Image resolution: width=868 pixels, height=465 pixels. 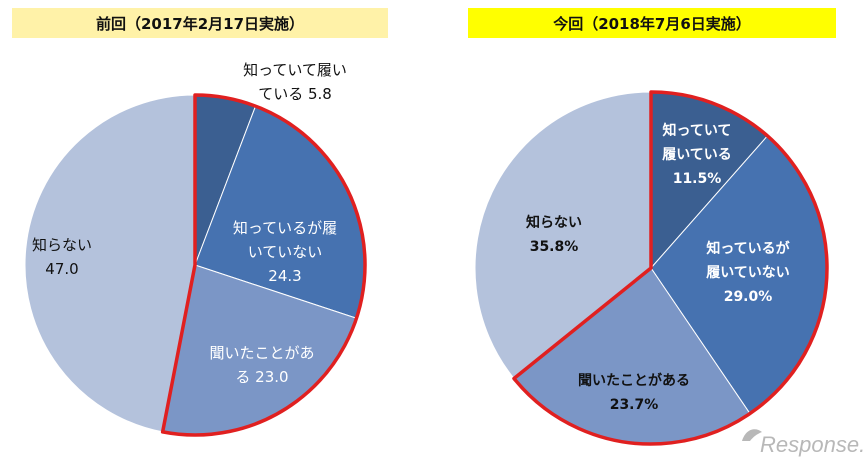 I want to click on data-label-line: 23.7%, so click(x=634, y=405).